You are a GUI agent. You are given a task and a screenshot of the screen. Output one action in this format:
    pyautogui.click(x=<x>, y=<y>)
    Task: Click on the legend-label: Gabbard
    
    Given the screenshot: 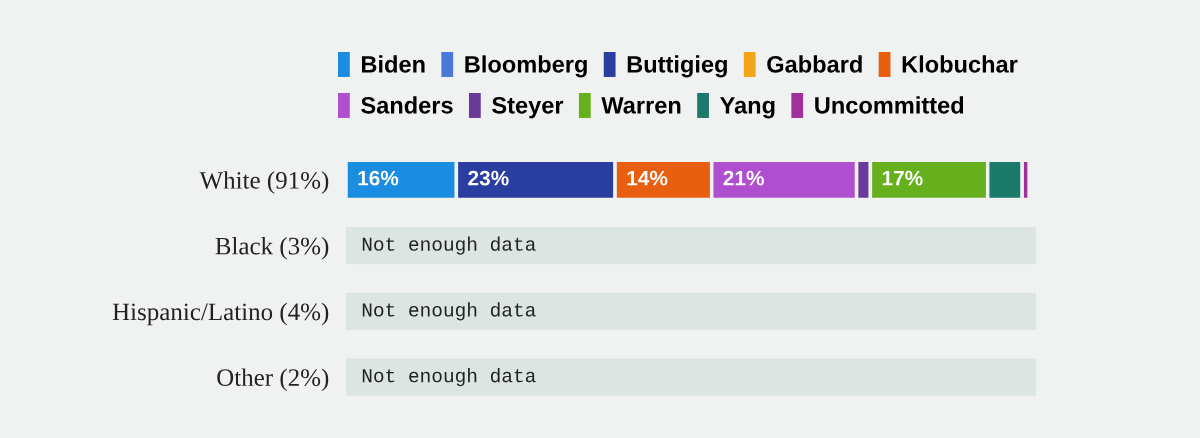 What is the action you would take?
    pyautogui.click(x=814, y=64)
    